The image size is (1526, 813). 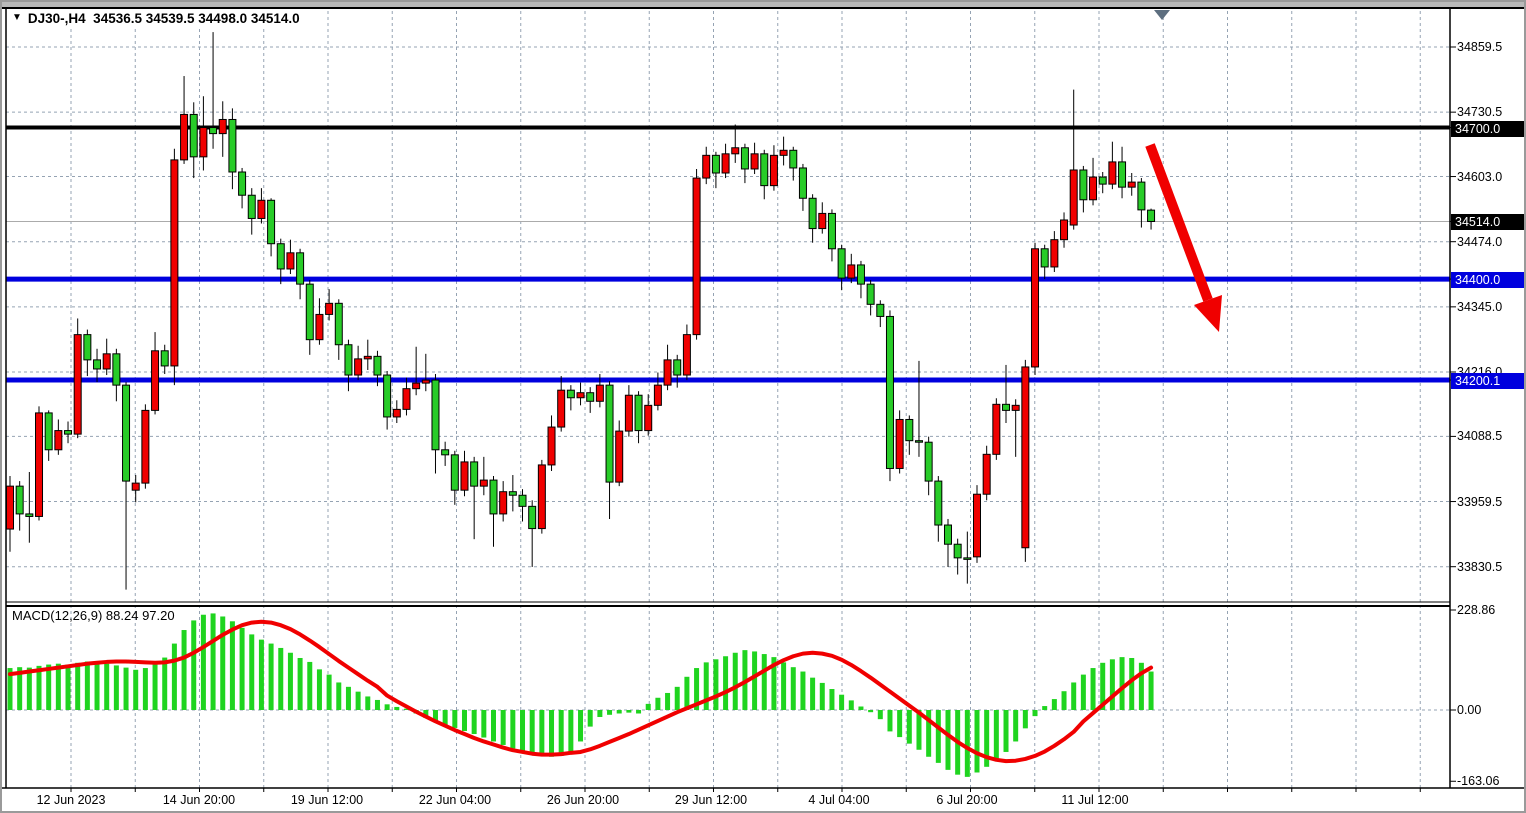 I want to click on trend-arrow, so click(x=1183, y=237).